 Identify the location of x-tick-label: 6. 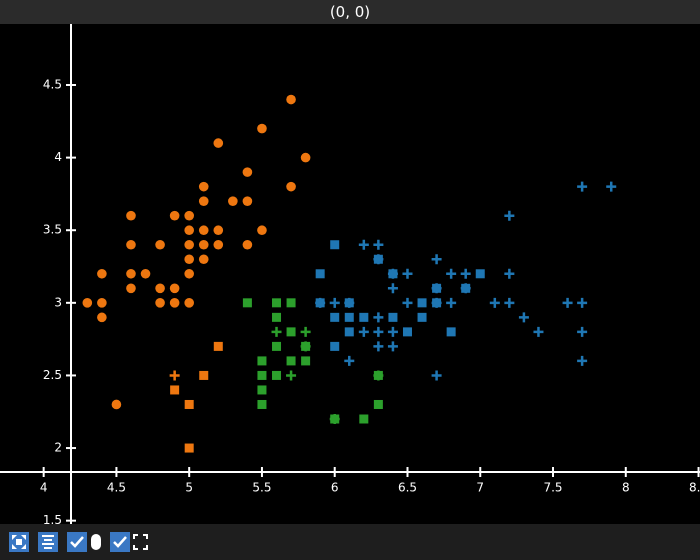
(335, 488).